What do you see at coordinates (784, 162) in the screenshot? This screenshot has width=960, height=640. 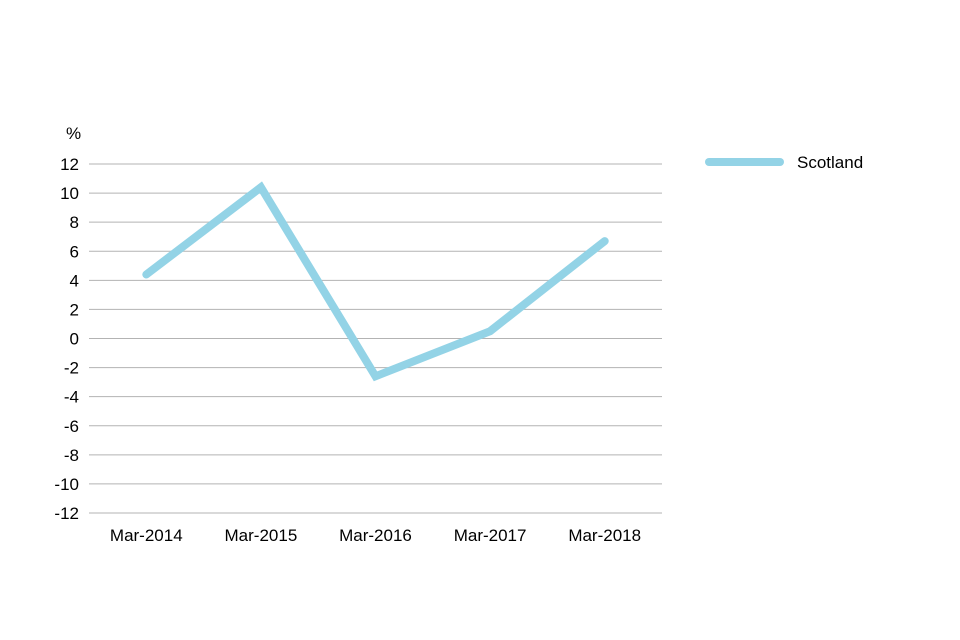 I see `legend: Scotland` at bounding box center [784, 162].